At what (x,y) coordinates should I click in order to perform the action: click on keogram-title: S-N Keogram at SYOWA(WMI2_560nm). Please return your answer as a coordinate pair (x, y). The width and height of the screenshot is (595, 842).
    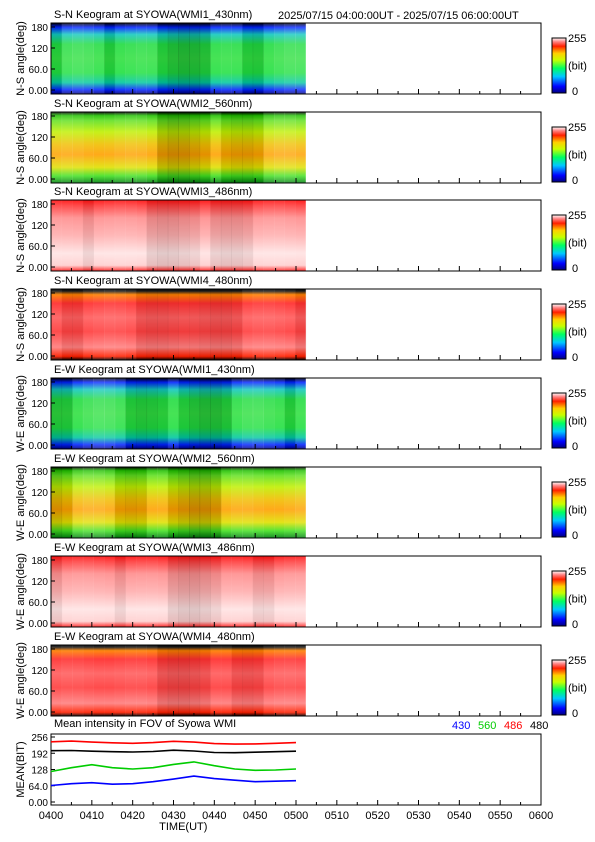
    Looking at the image, I should click on (153, 104).